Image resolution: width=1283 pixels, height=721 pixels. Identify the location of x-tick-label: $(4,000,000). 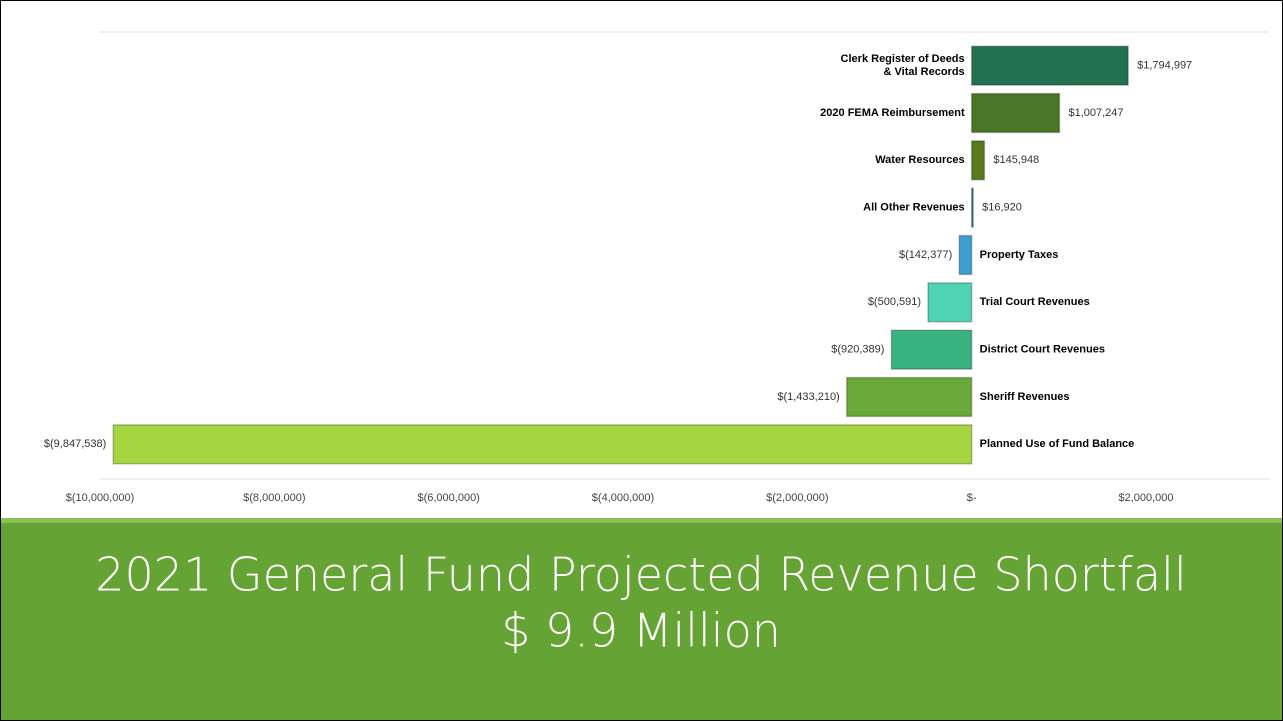
(623, 498).